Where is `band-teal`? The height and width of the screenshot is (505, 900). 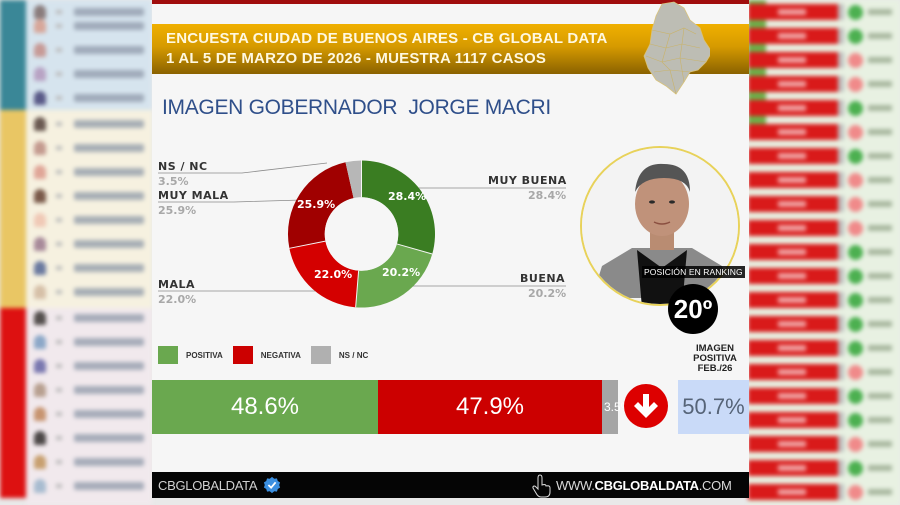 band-teal is located at coordinates (13, 55).